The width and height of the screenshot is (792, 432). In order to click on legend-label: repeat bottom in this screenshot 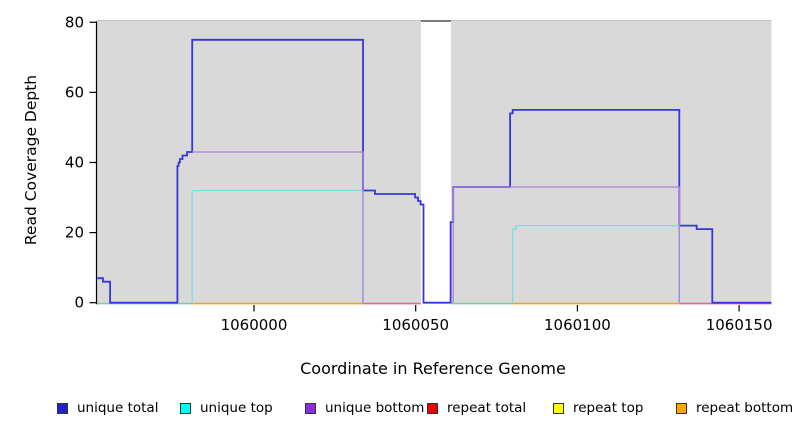, I will do `click(744, 408)`.